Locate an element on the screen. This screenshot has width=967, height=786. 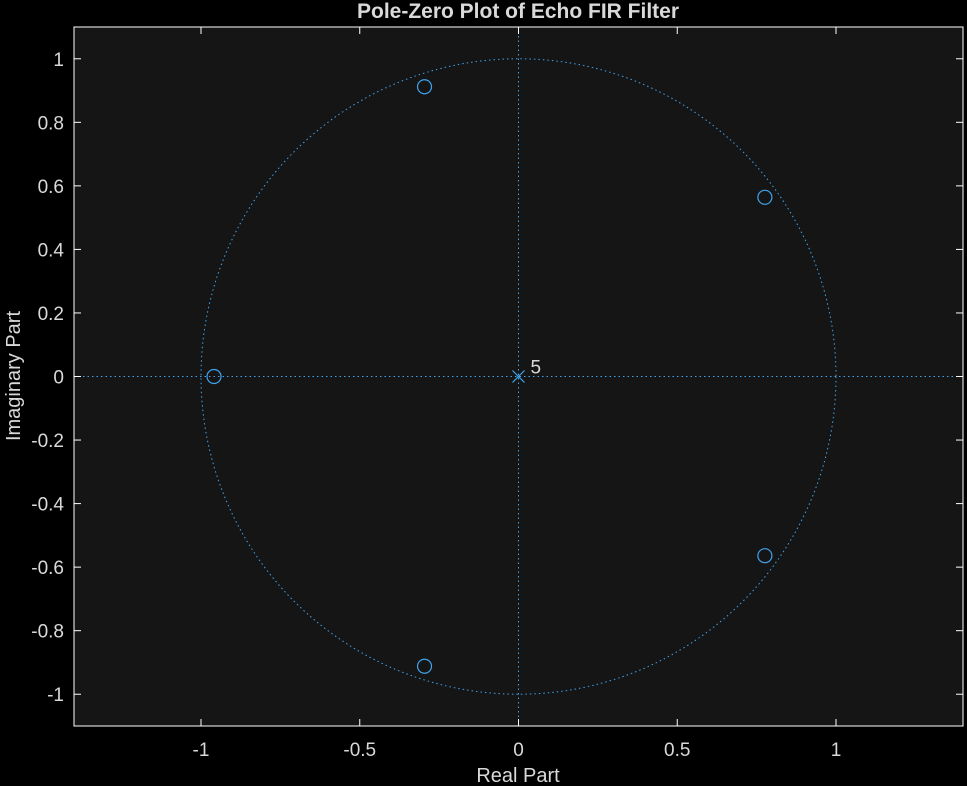
x-axis-label: Real Part is located at coordinates (518, 775).